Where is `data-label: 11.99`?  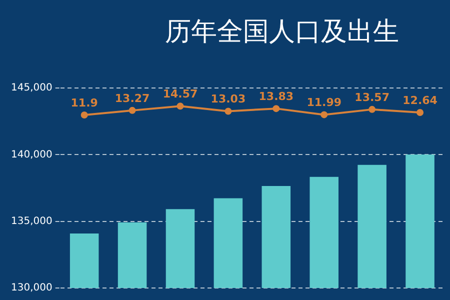
data-label: 11.99 is located at coordinates (324, 103).